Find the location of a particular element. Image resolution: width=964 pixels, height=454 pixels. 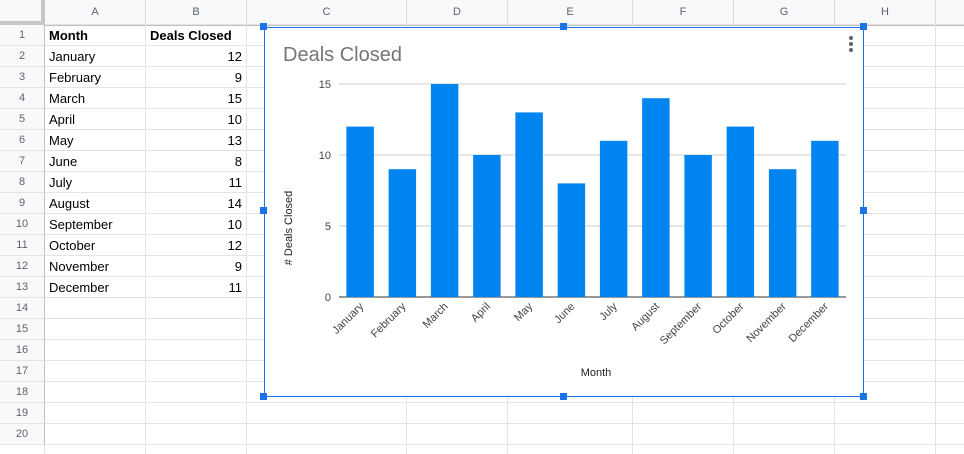

row-header: 8 is located at coordinates (22, 182).